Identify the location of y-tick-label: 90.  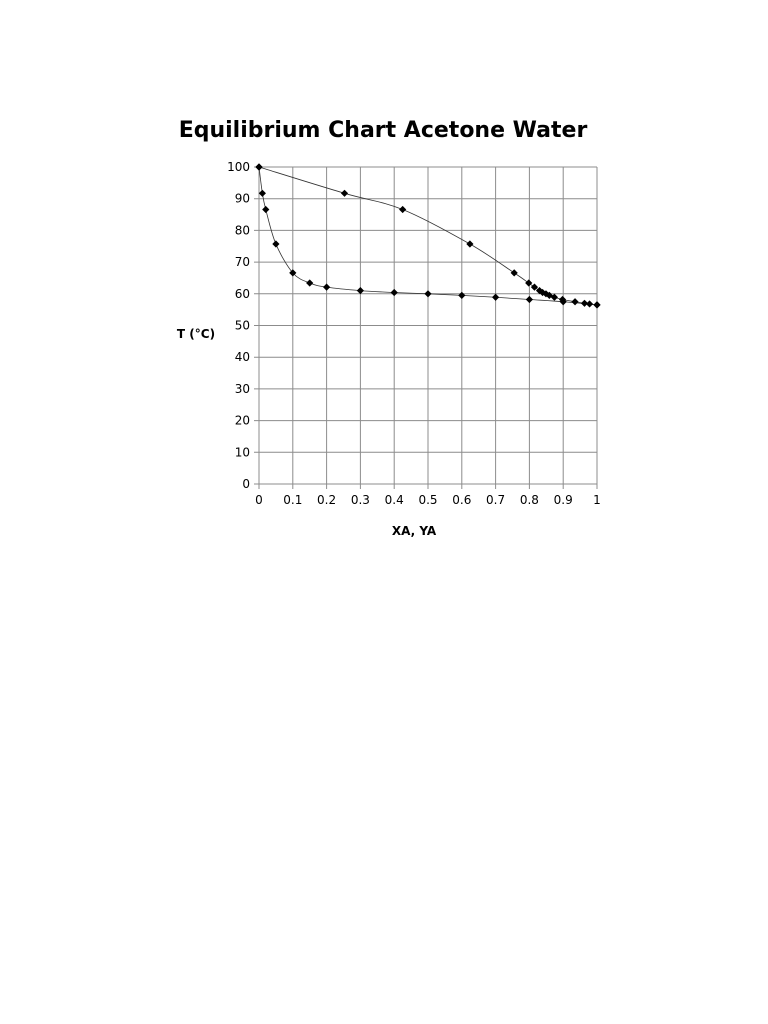
(242, 199).